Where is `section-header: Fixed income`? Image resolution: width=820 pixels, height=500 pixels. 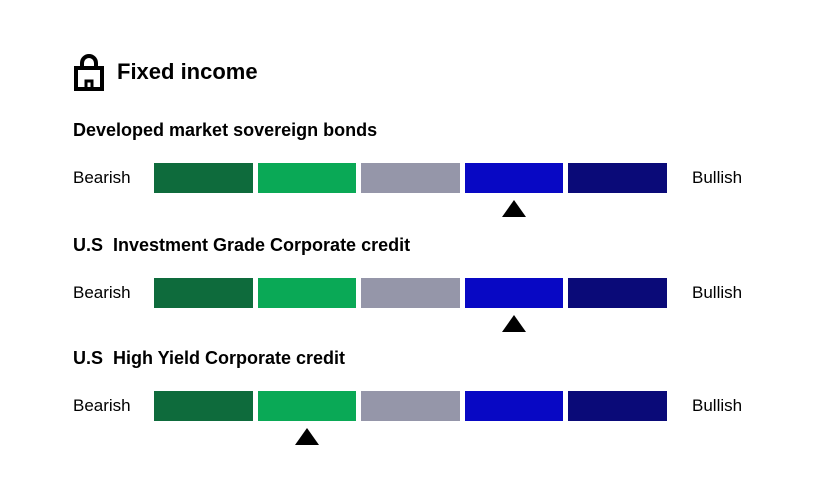 section-header: Fixed income is located at coordinates (165, 72).